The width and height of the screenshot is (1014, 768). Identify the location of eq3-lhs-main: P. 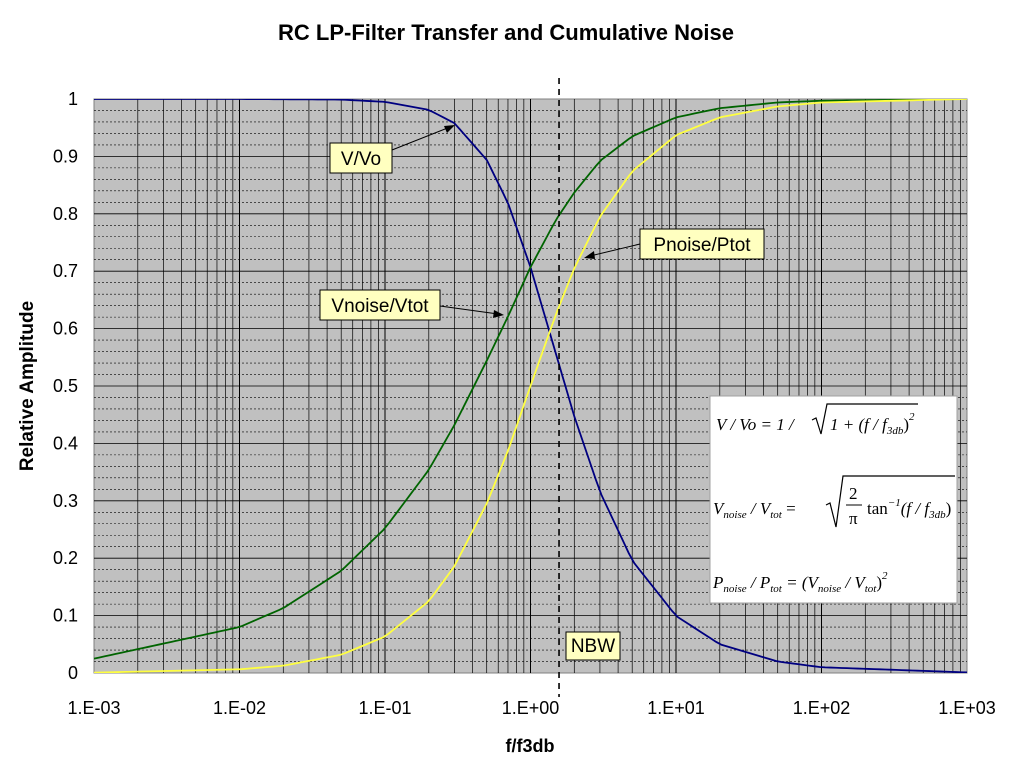
(717, 582).